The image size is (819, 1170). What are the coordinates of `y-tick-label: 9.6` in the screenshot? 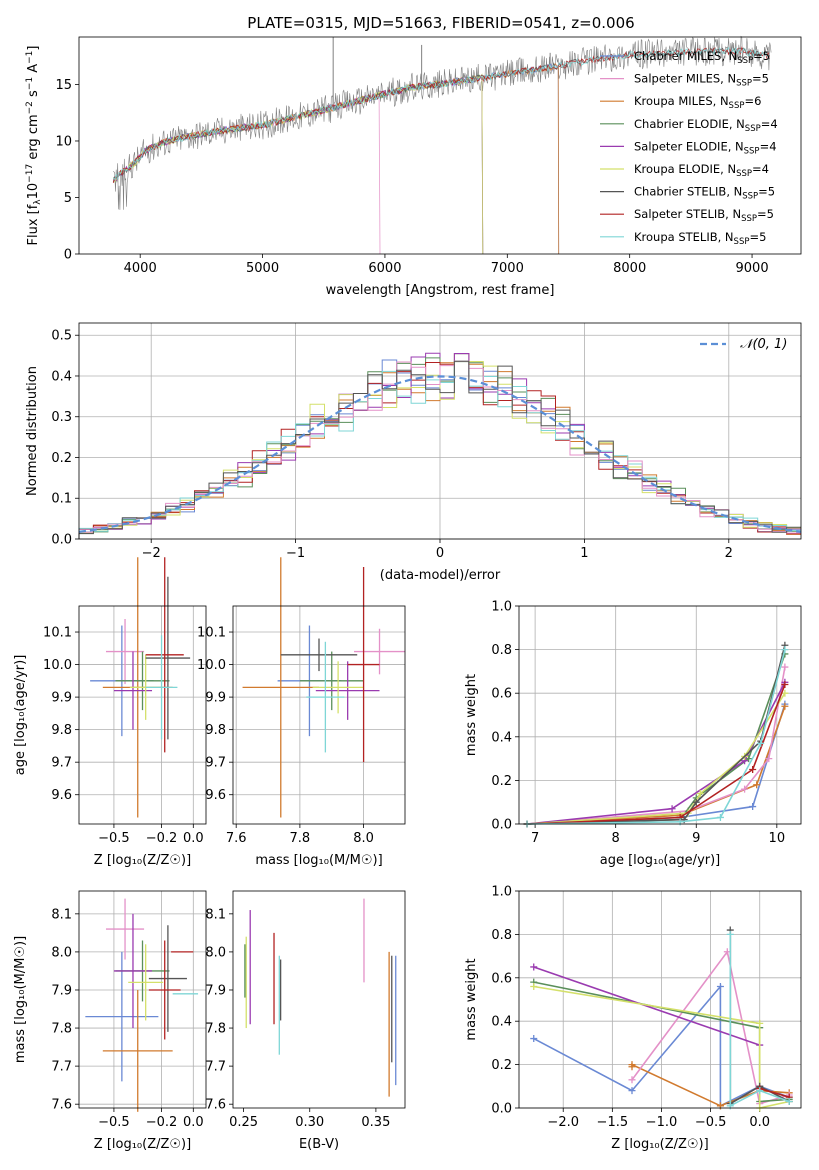 It's located at (61, 795).